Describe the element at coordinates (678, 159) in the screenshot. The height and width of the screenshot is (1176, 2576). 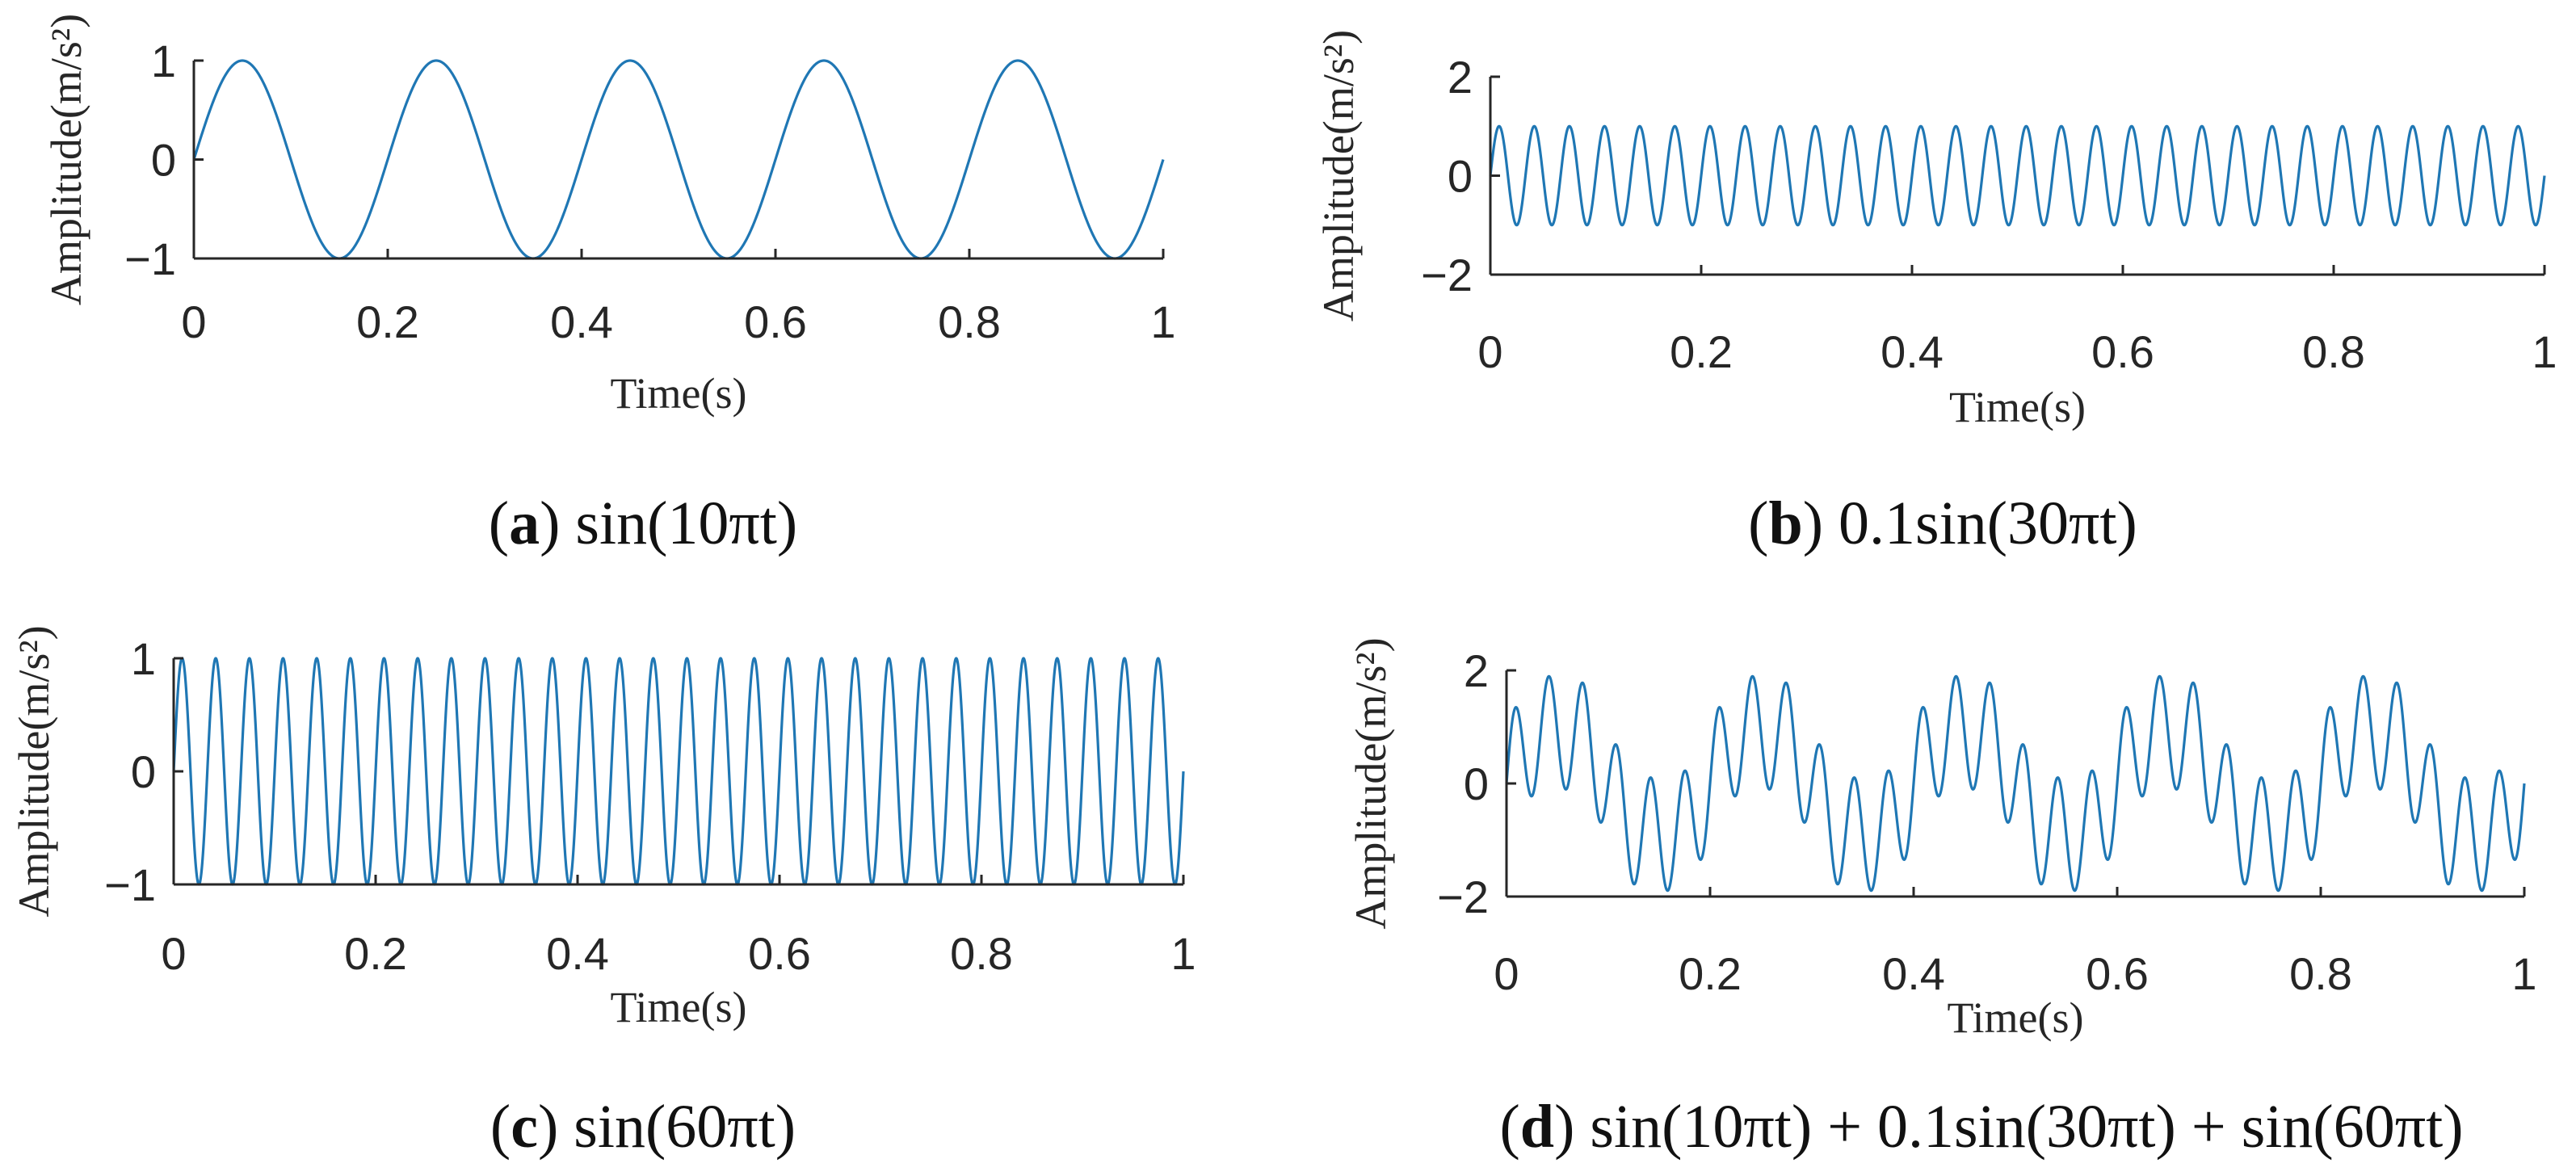
I see `series-line-a` at that location.